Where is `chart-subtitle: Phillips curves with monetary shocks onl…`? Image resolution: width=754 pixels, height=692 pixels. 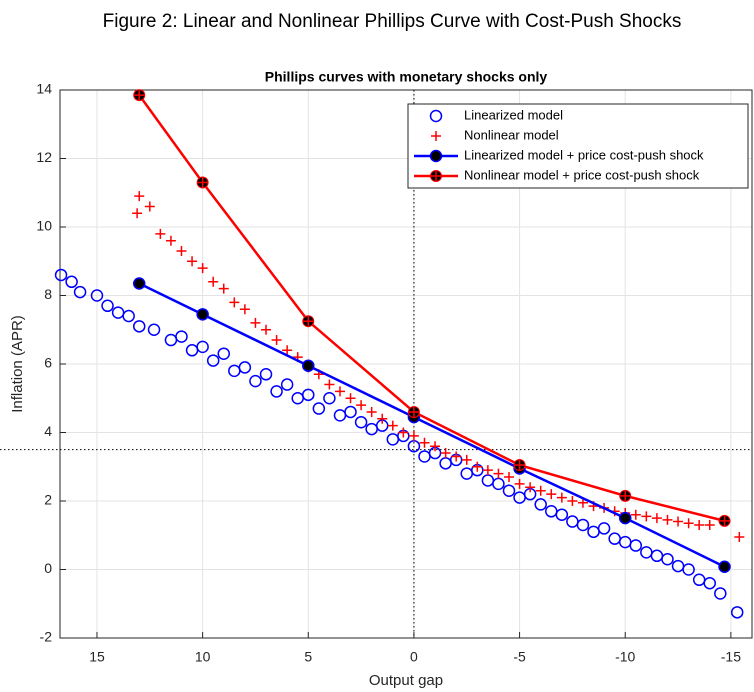 chart-subtitle: Phillips curves with monetary shocks onl… is located at coordinates (406, 77).